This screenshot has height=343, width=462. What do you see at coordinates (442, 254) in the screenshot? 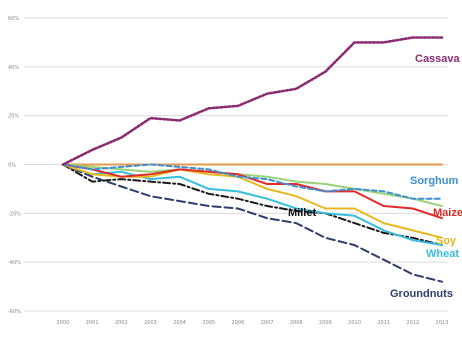
I see `series-label-wheat: Wheat` at bounding box center [442, 254].